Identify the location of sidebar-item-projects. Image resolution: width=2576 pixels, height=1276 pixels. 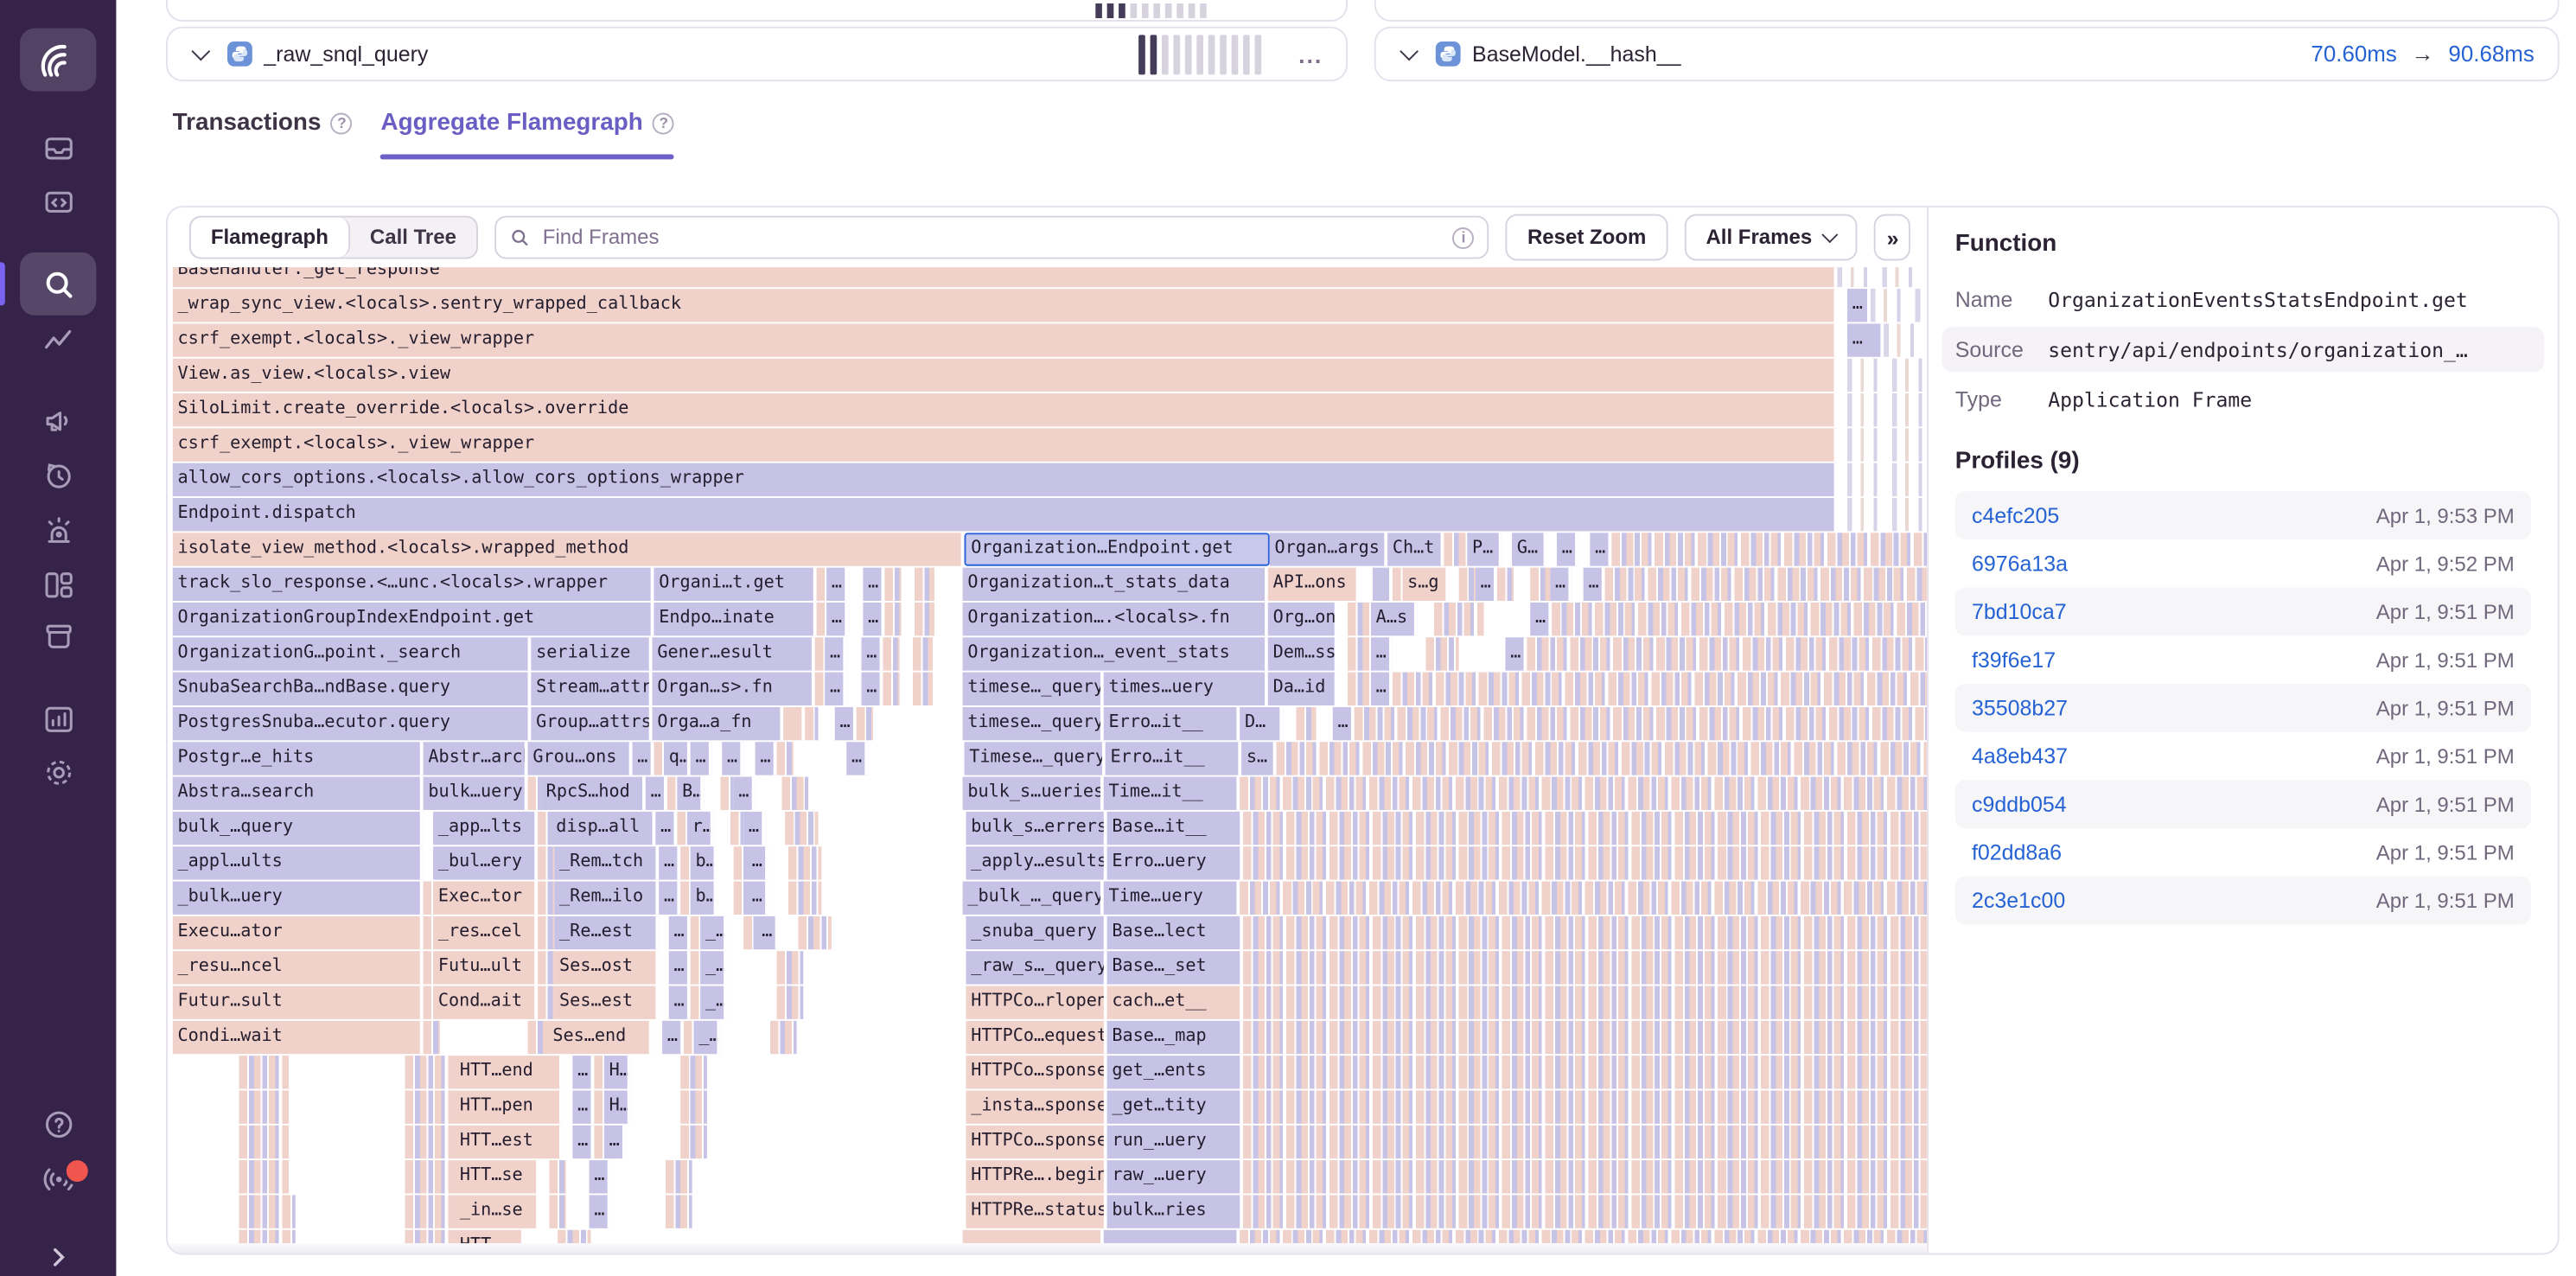
(58, 200).